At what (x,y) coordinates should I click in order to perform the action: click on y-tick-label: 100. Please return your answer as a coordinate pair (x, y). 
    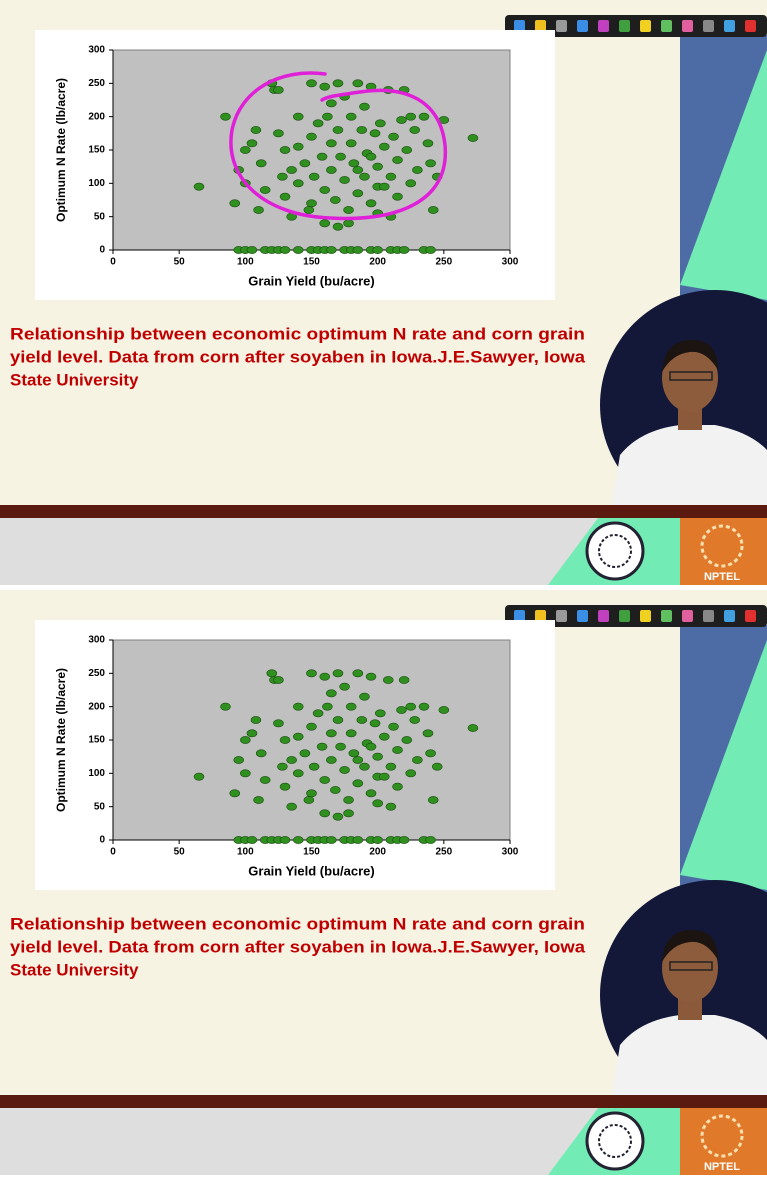
    Looking at the image, I should click on (96, 183).